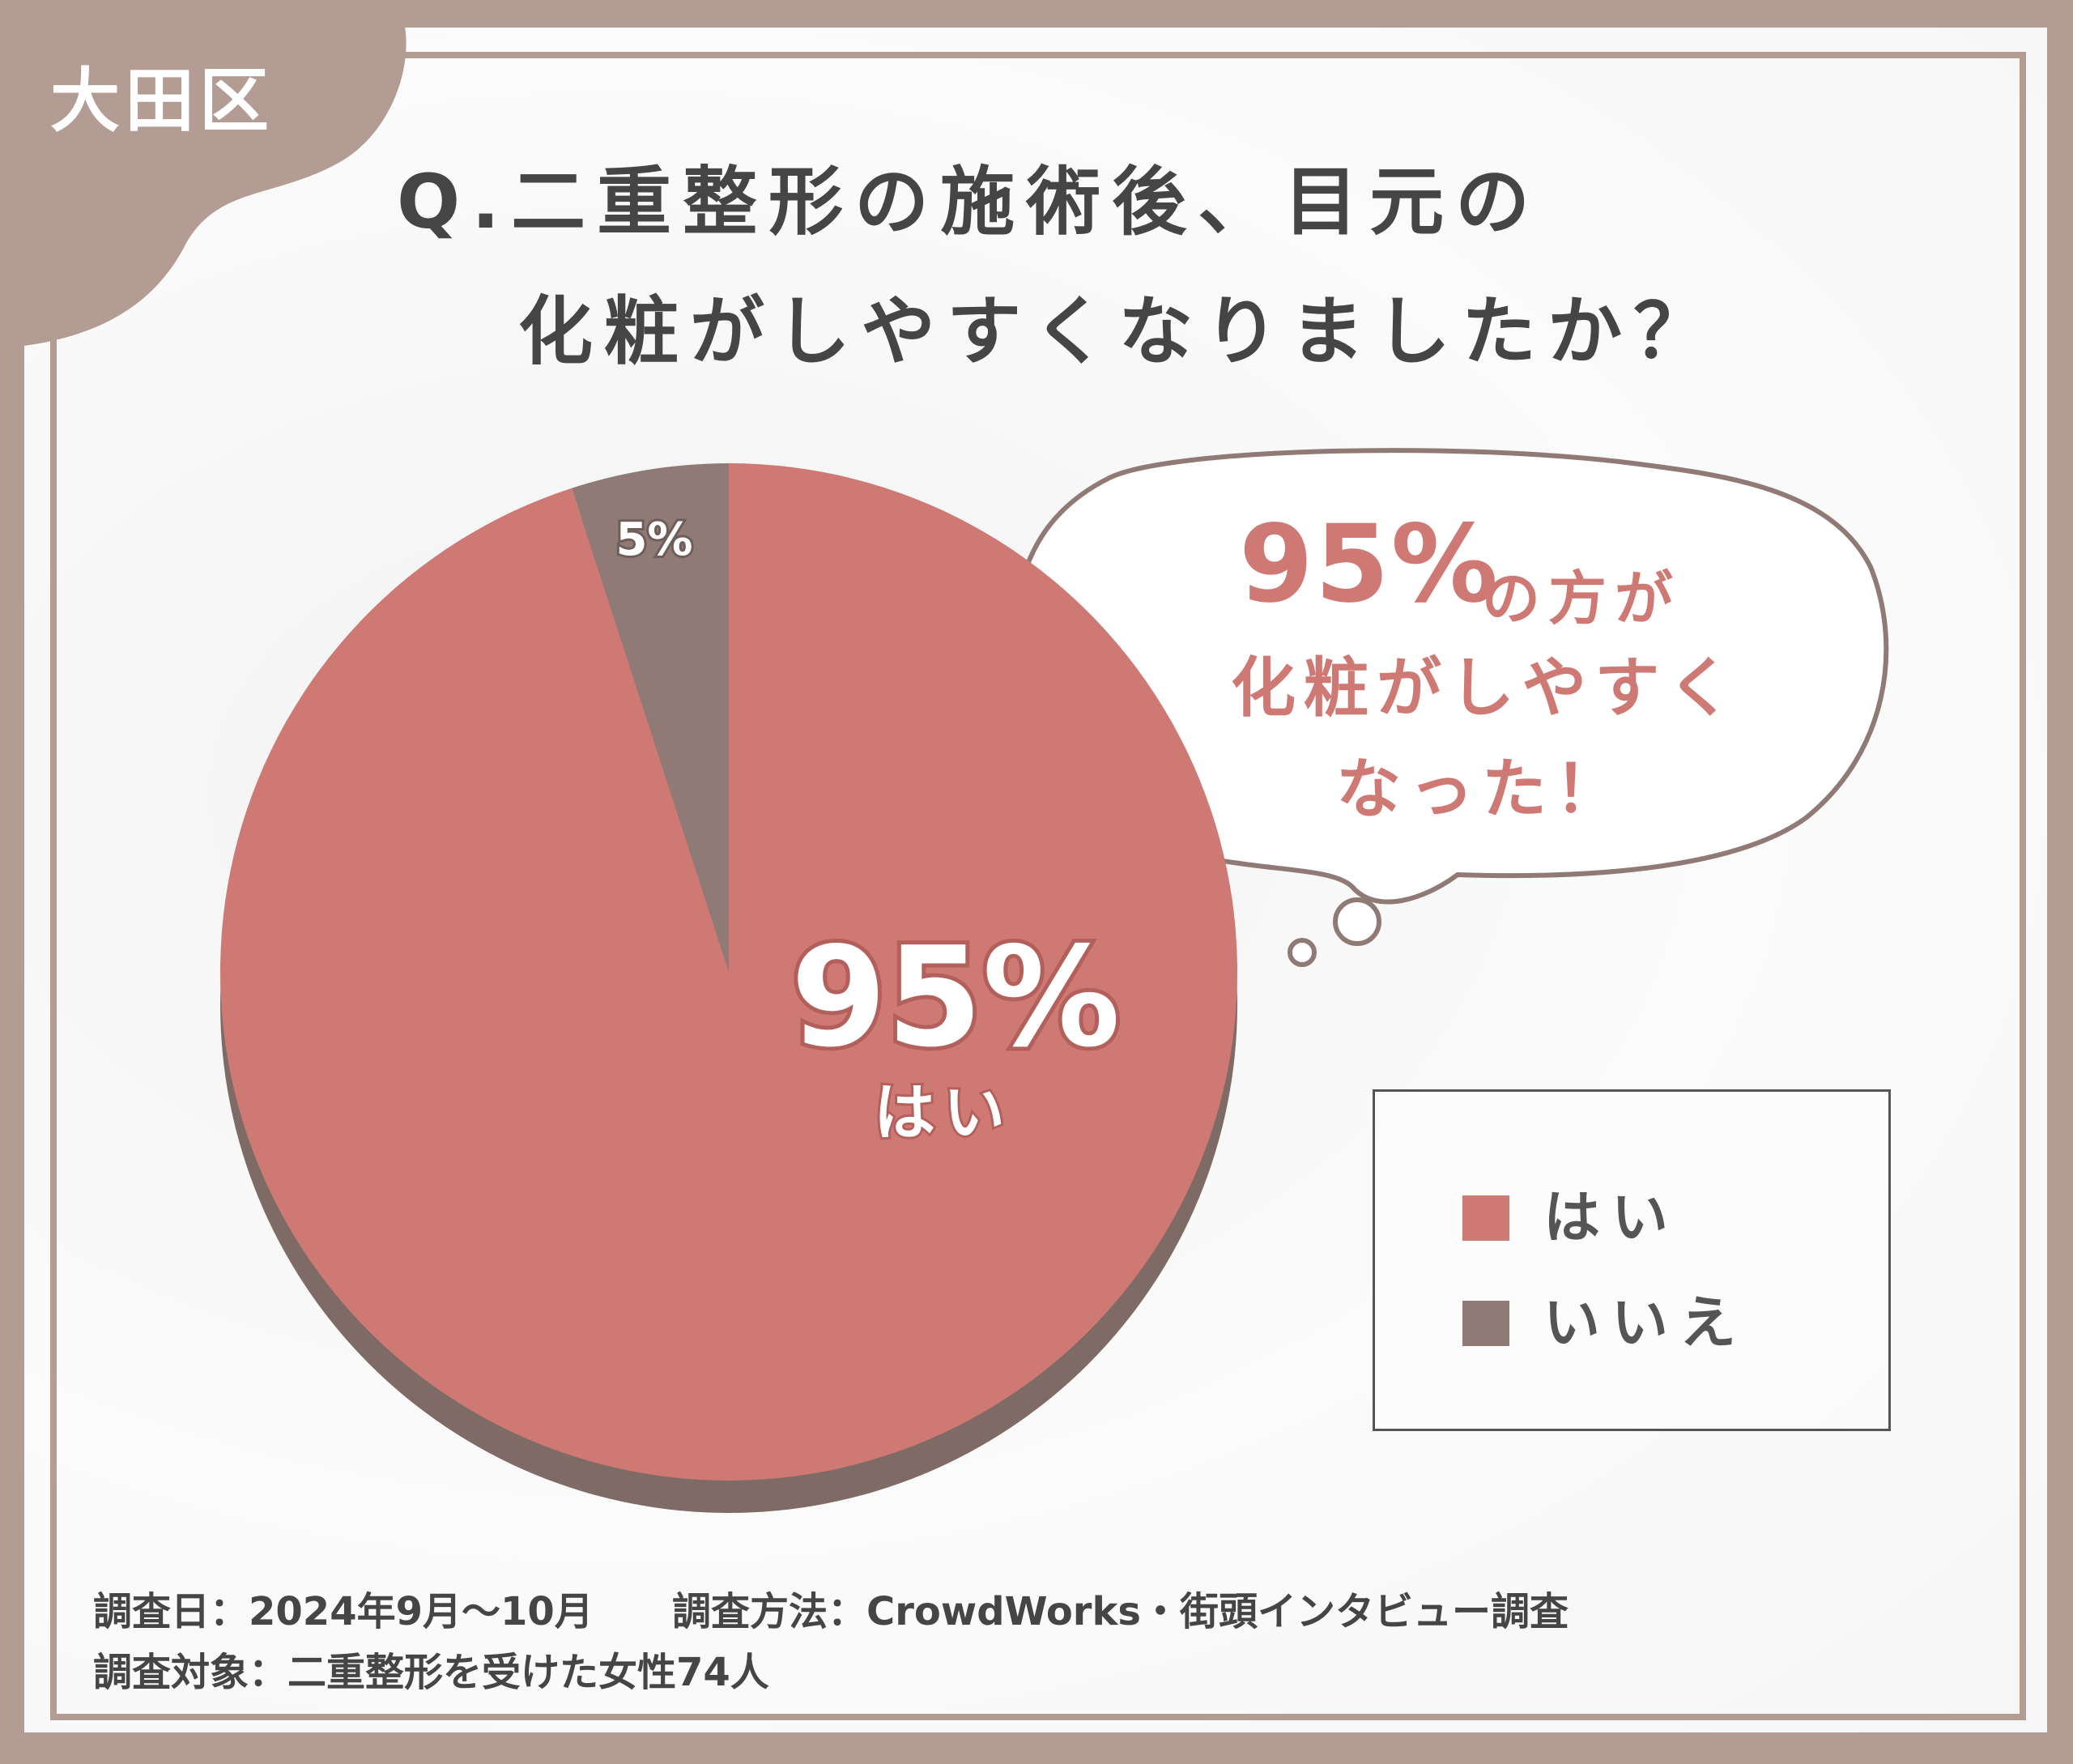 The image size is (2073, 1764). What do you see at coordinates (1485, 1323) in the screenshot?
I see `legend-swatch-no` at bounding box center [1485, 1323].